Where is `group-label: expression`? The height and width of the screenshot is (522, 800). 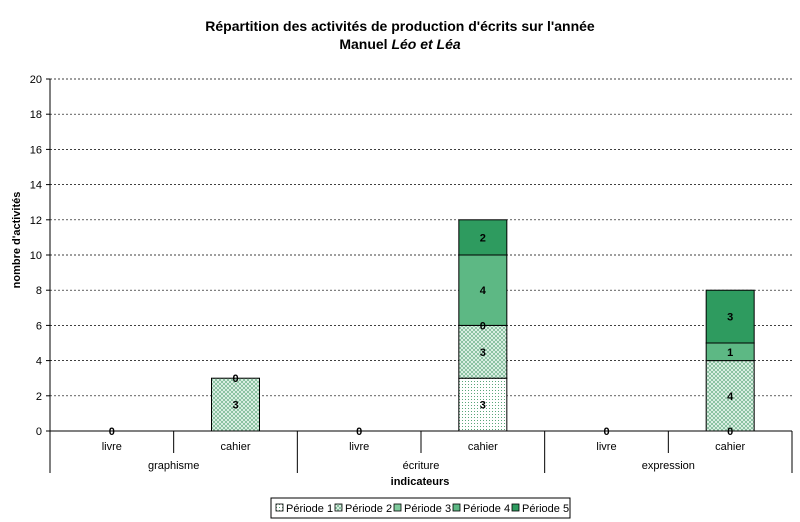 group-label: expression is located at coordinates (668, 466).